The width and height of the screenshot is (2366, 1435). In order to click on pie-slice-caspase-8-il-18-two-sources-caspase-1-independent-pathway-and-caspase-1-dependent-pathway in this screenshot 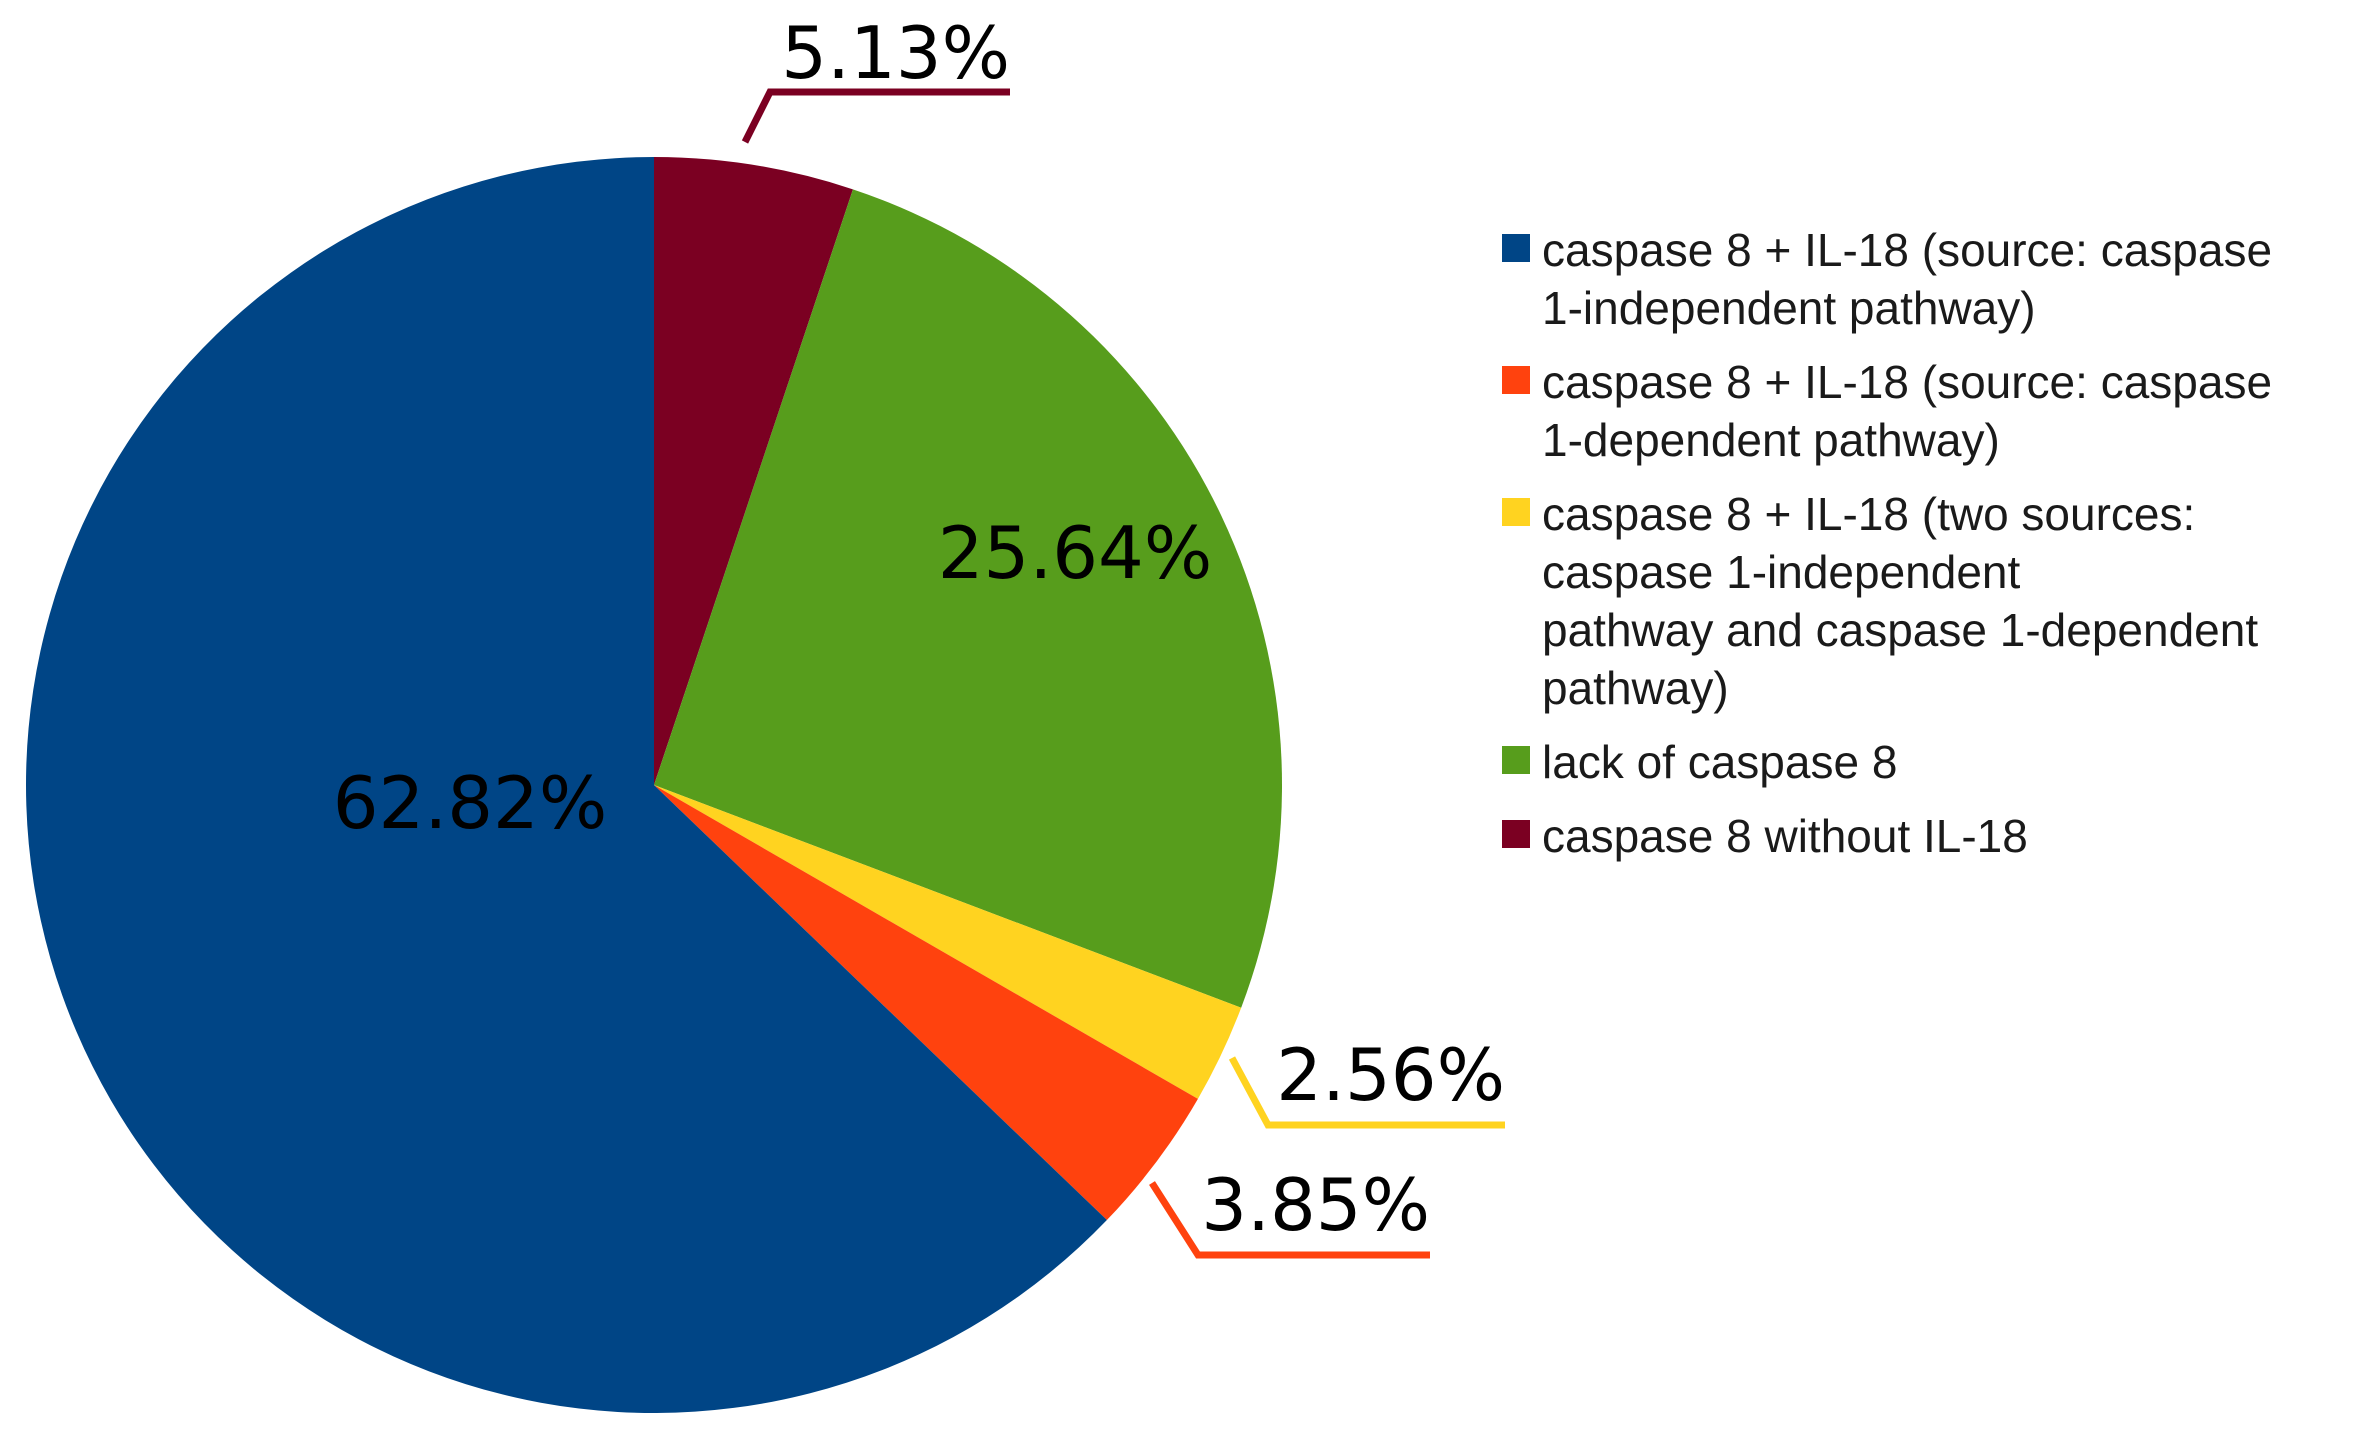, I will do `click(948, 942)`.